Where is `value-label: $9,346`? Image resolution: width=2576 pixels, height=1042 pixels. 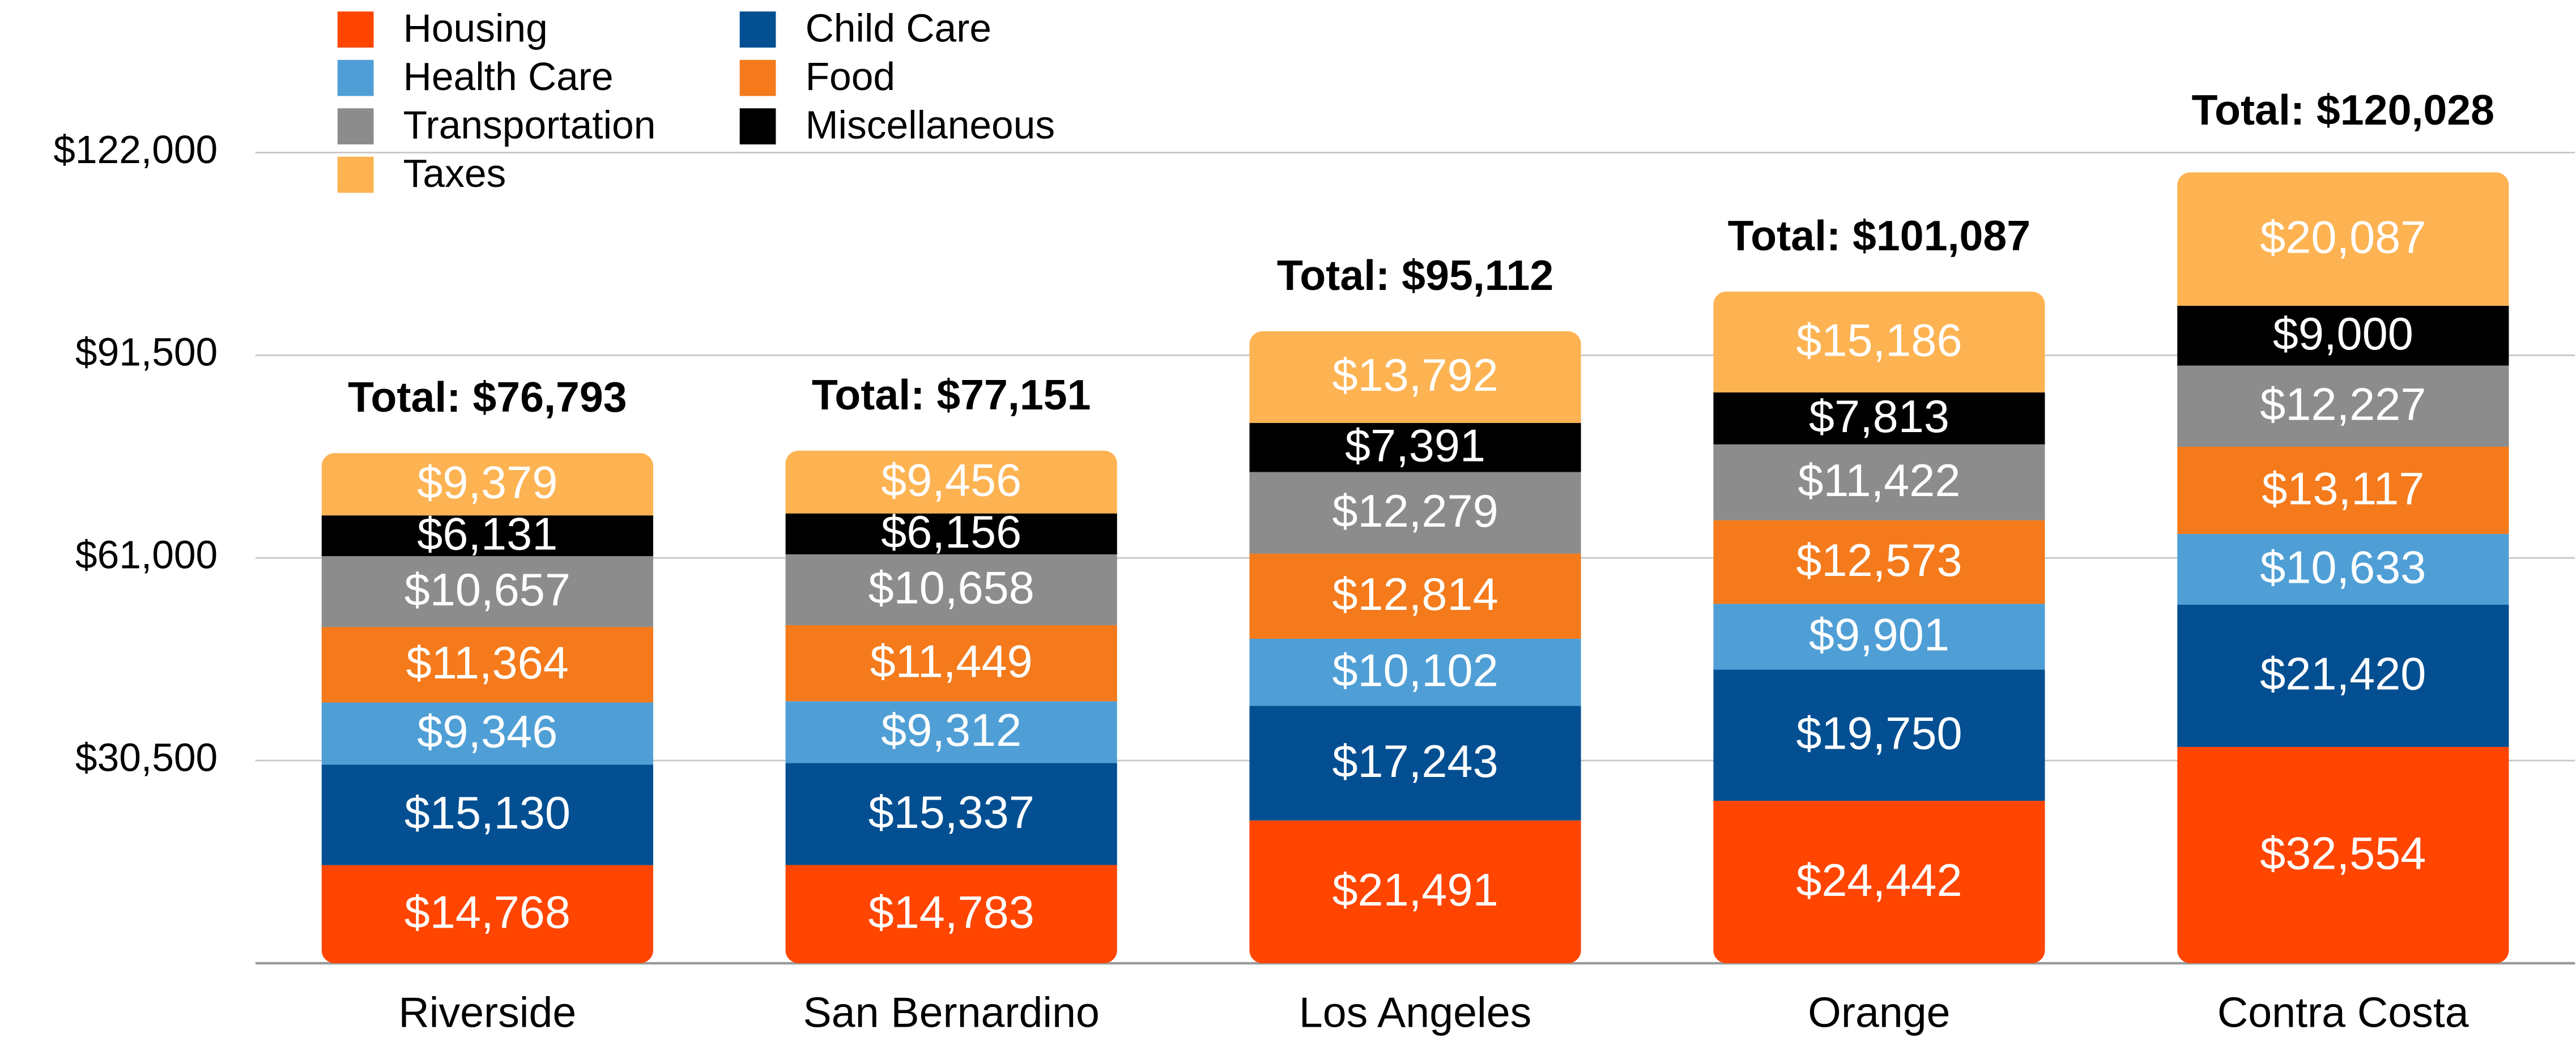 value-label: $9,346 is located at coordinates (487, 732).